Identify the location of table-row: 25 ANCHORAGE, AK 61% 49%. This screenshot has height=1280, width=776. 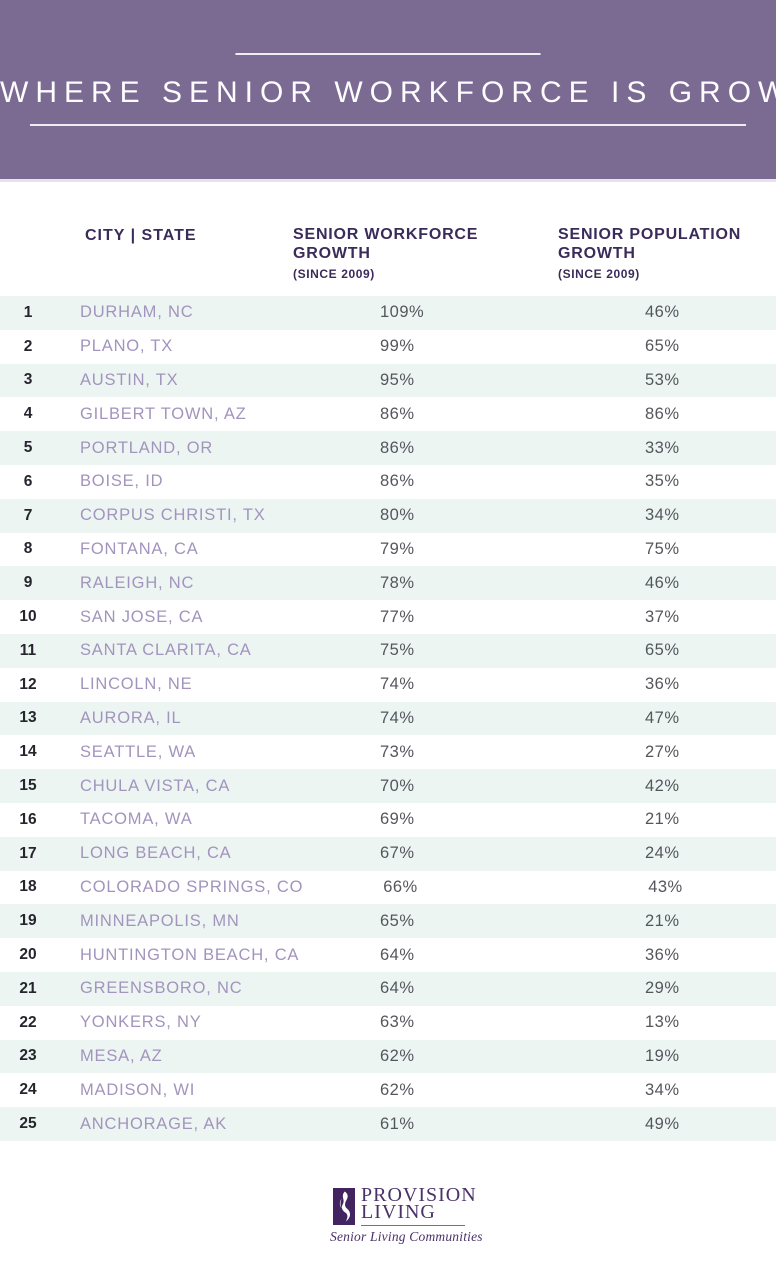
(388, 1124).